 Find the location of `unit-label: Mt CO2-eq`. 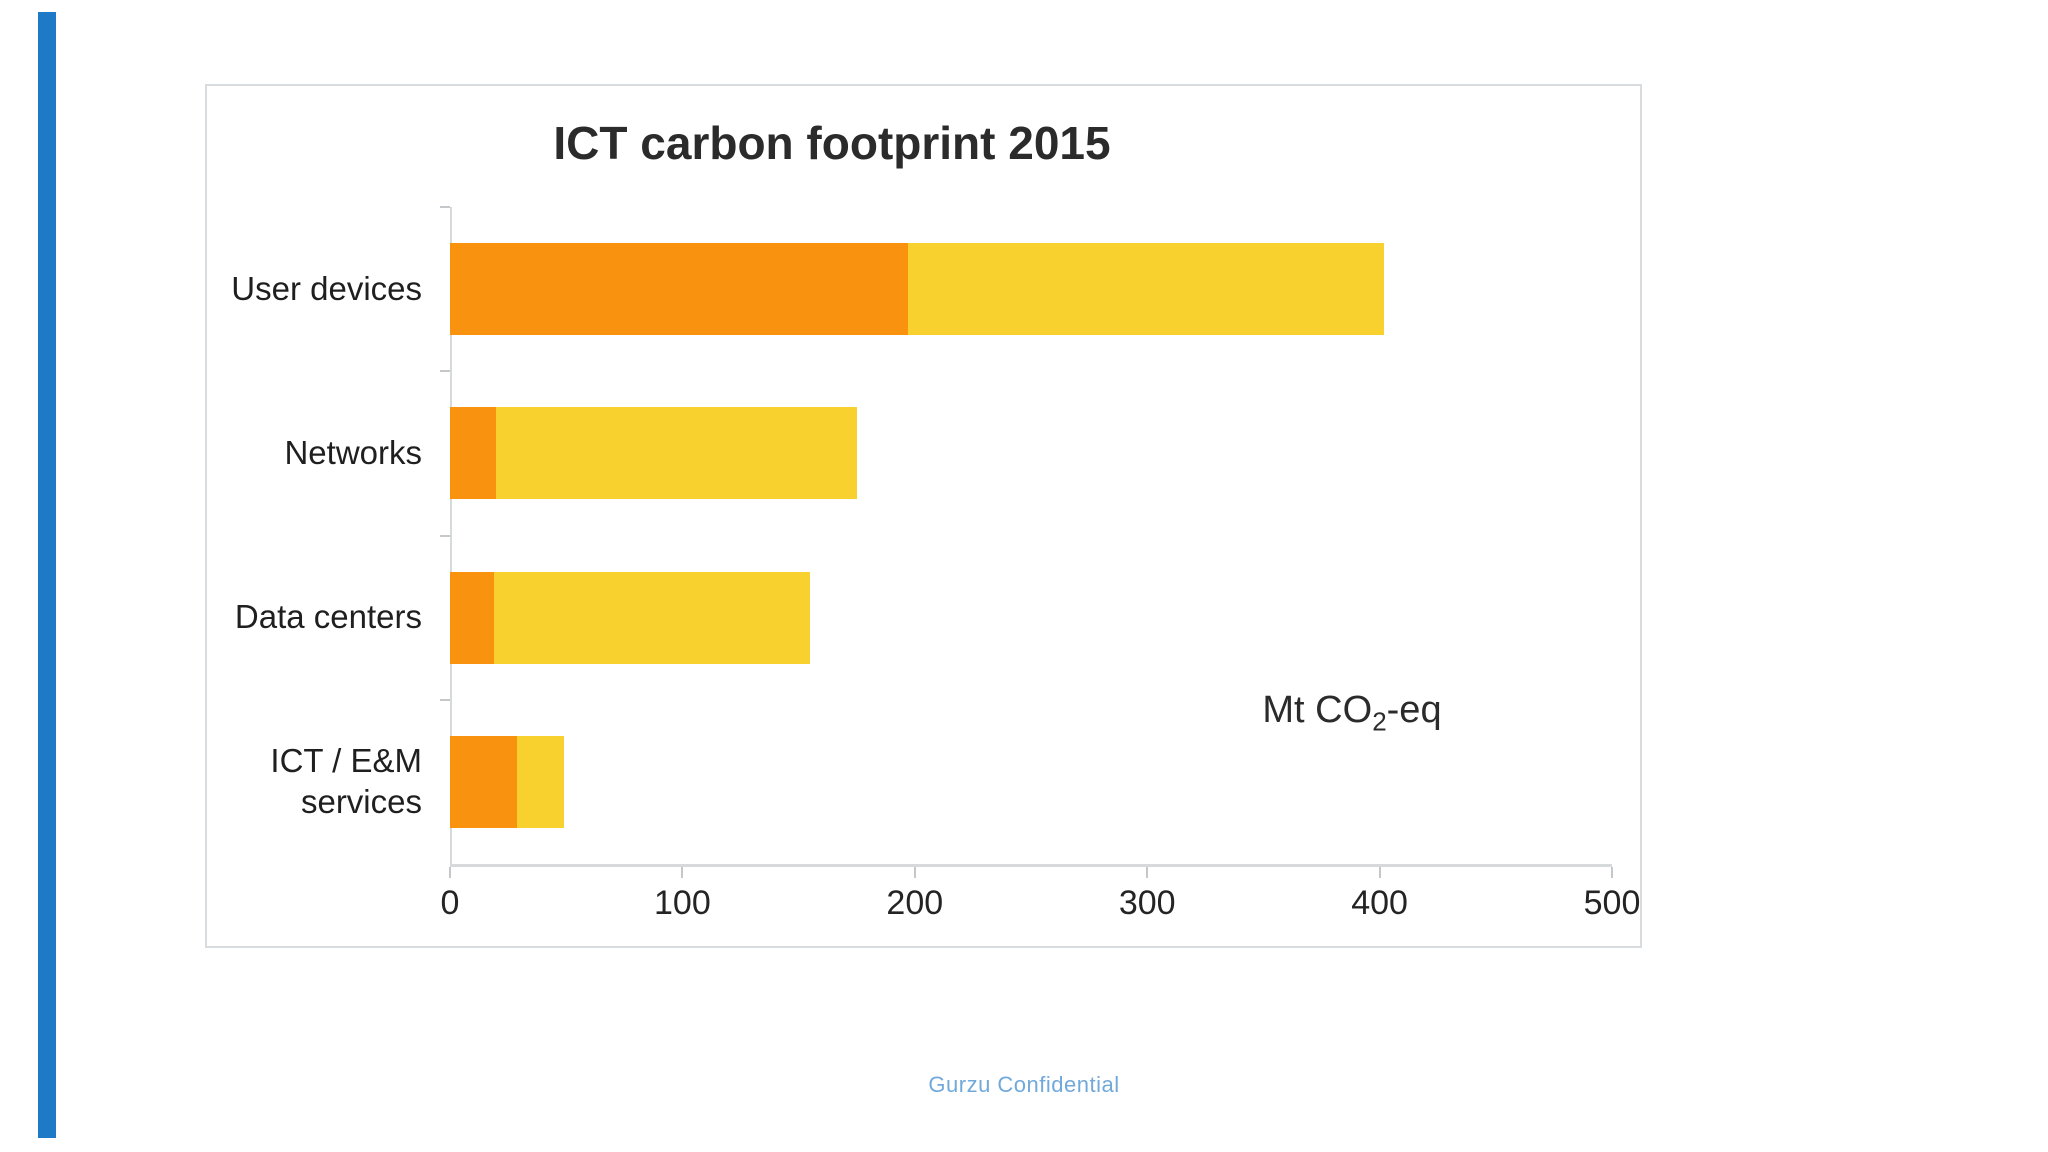

unit-label: Mt CO2-eq is located at coordinates (1352, 713).